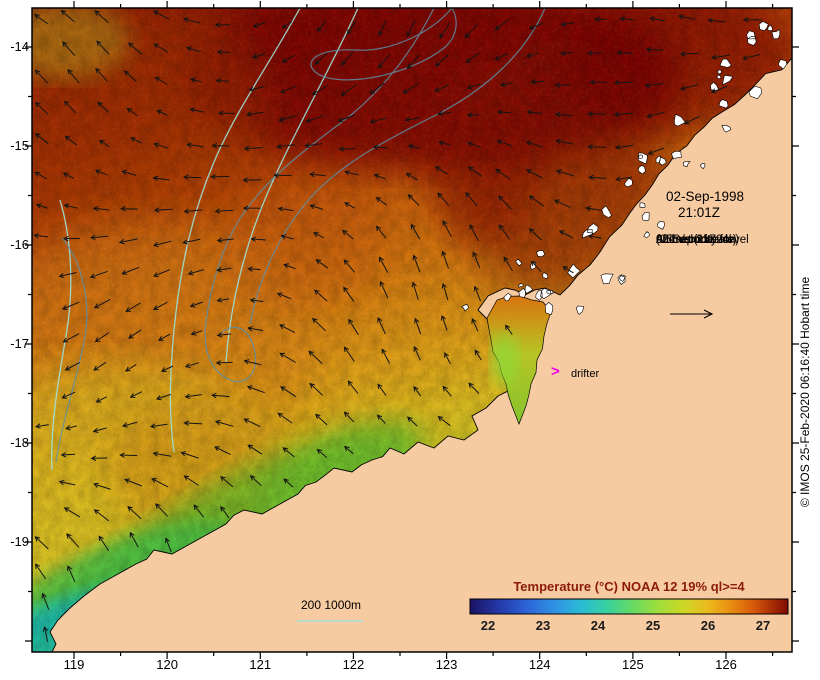 The width and height of the screenshot is (820, 680). I want to click on velocity-scale-arrow, so click(692, 314).